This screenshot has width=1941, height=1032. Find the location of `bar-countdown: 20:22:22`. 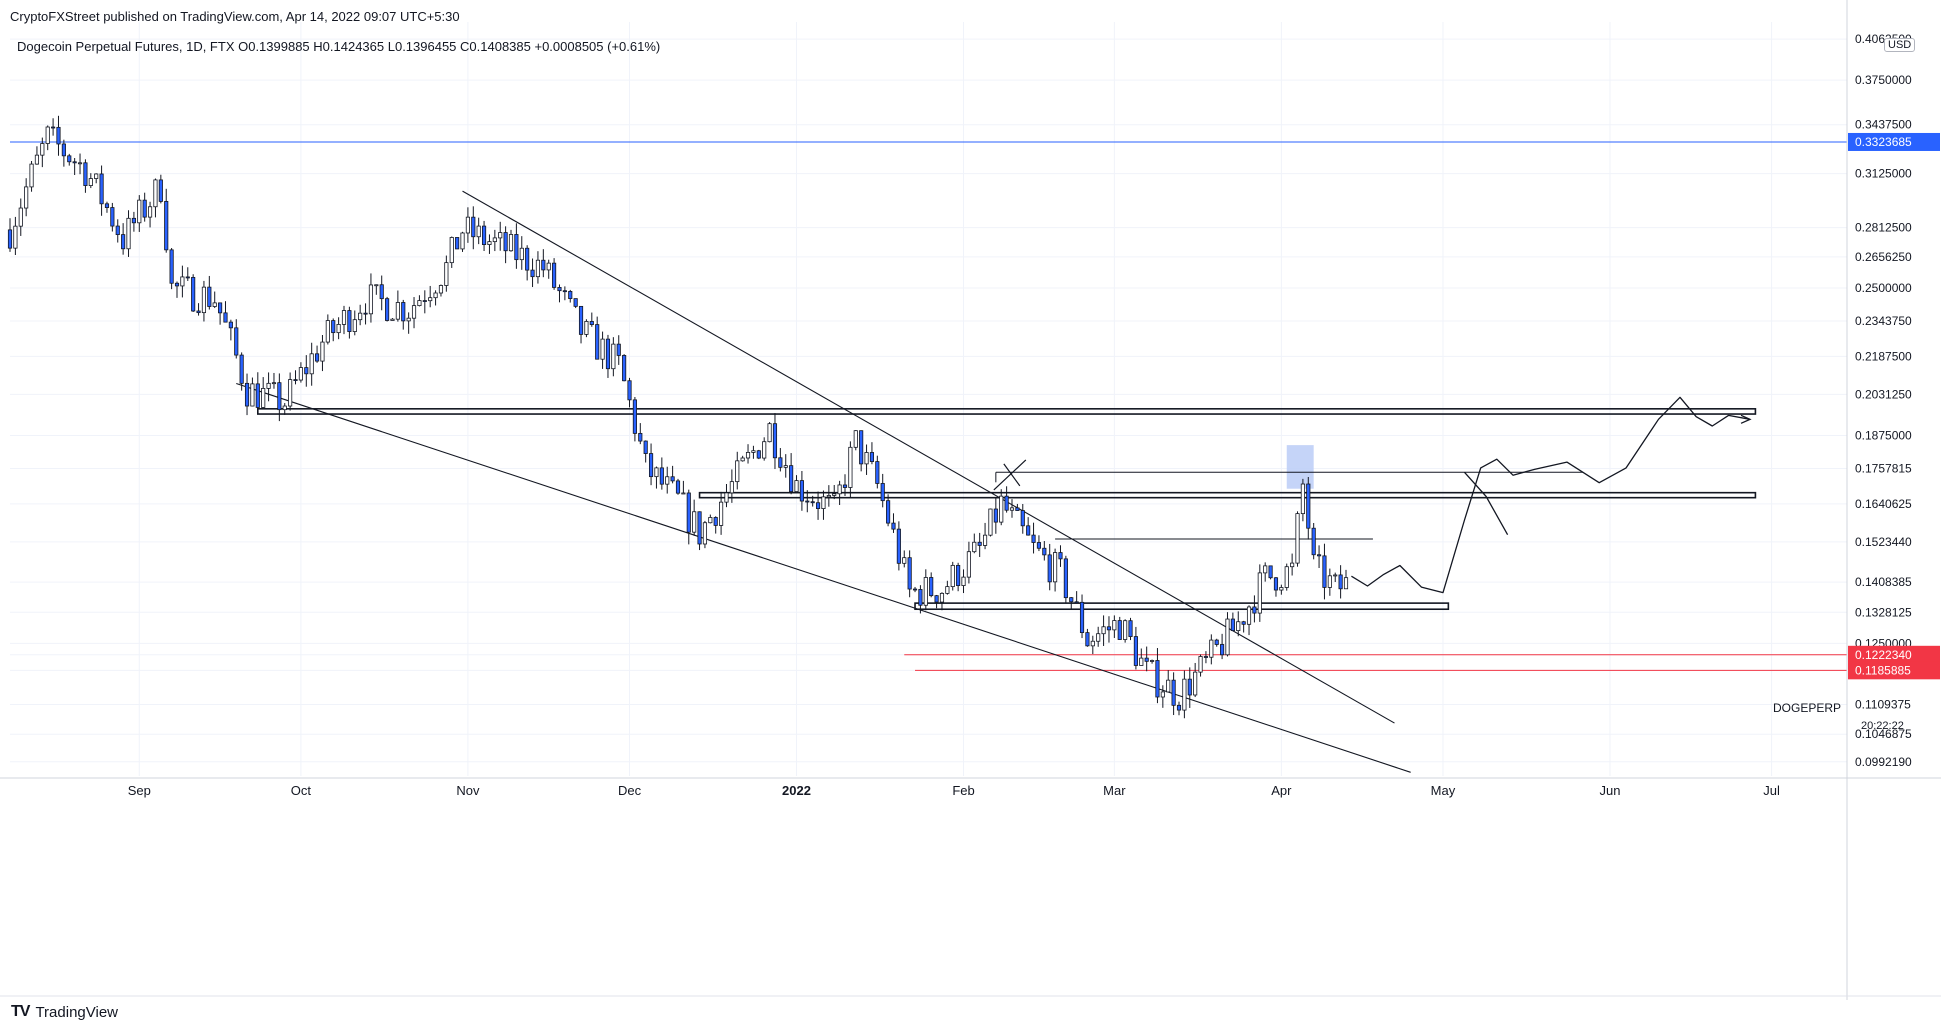

bar-countdown: 20:22:22 is located at coordinates (1882, 726).